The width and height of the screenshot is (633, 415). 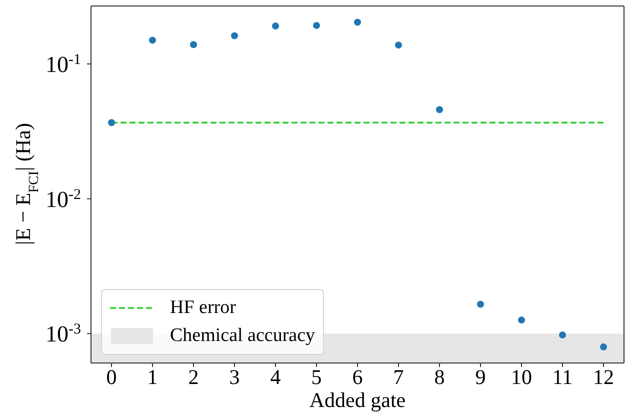 I want to click on legend-frame: HF error Chemical accuracy, so click(x=212, y=322).